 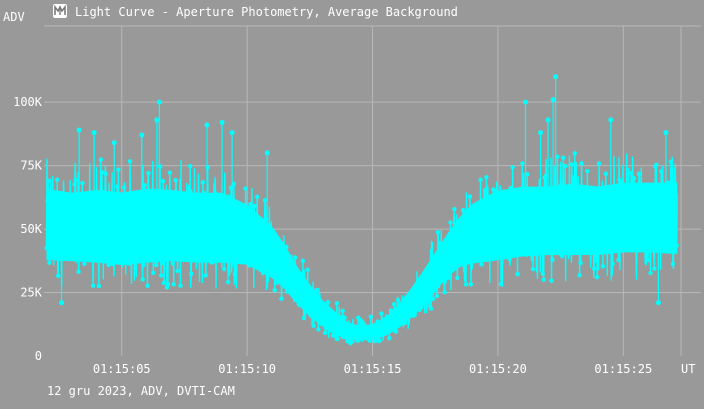 I want to click on x-tick-label: 01:15:15, so click(x=373, y=369).